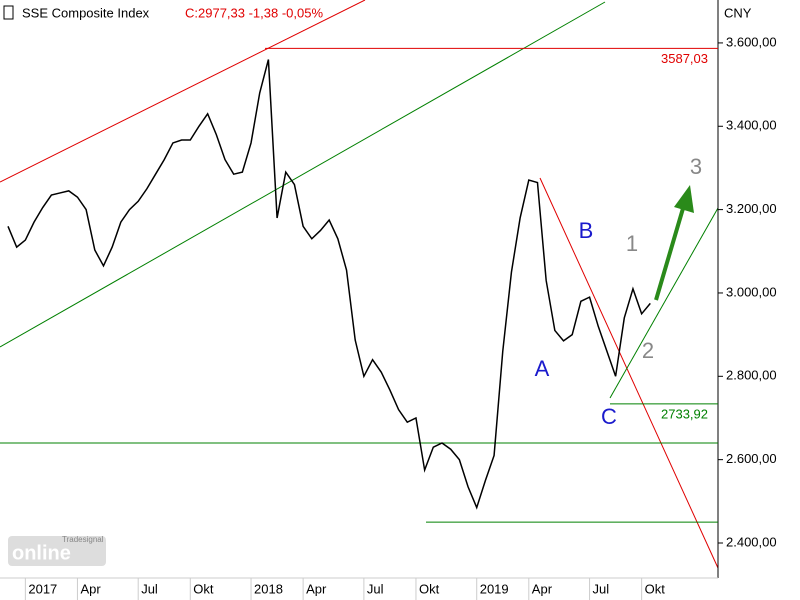  Describe the element at coordinates (42, 588) in the screenshot. I see `x-tick-label: 2017` at that location.